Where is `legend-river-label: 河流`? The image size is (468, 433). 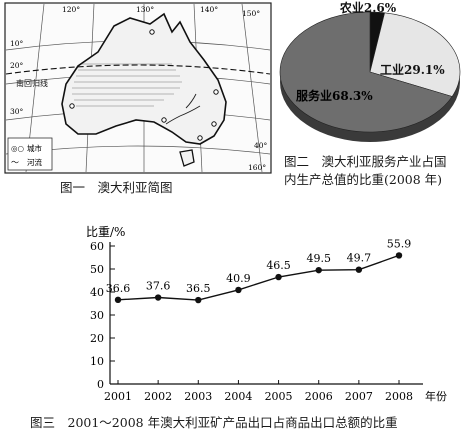 legend-river-label: 河流 is located at coordinates (34, 162).